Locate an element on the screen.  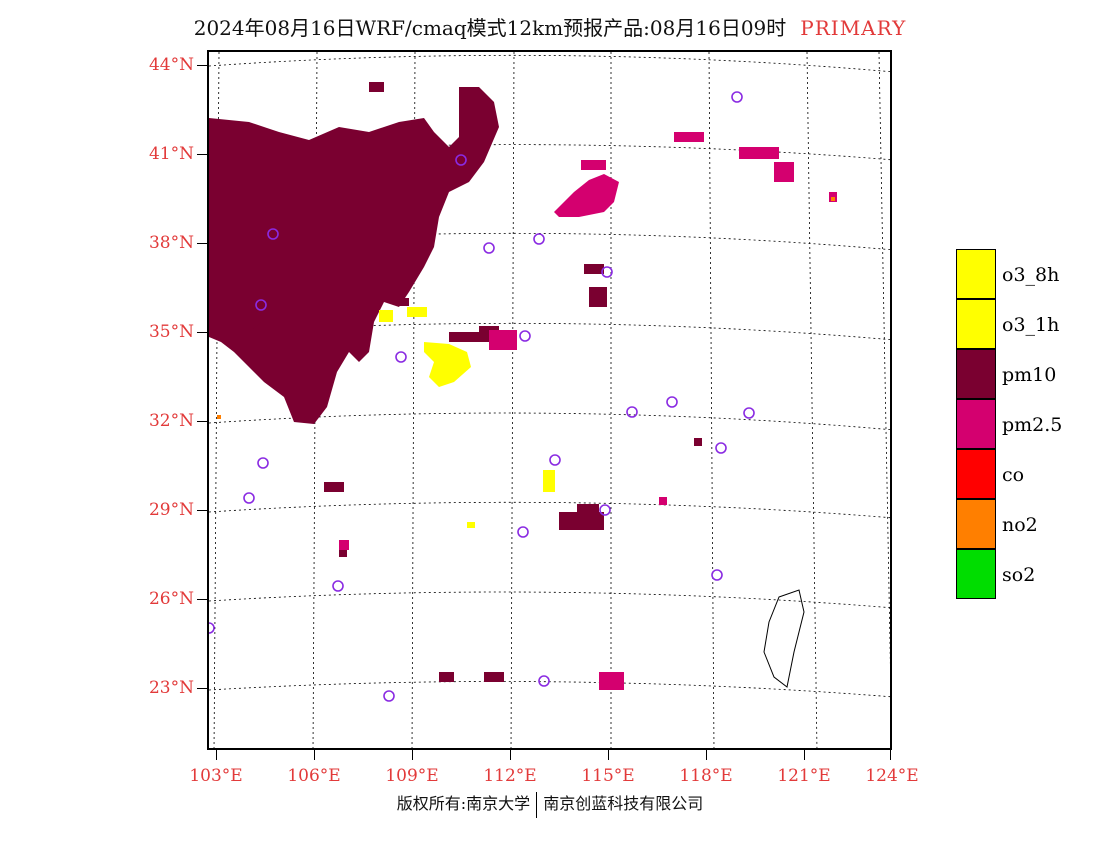
legend-label: pm2.5 is located at coordinates (1032, 425).